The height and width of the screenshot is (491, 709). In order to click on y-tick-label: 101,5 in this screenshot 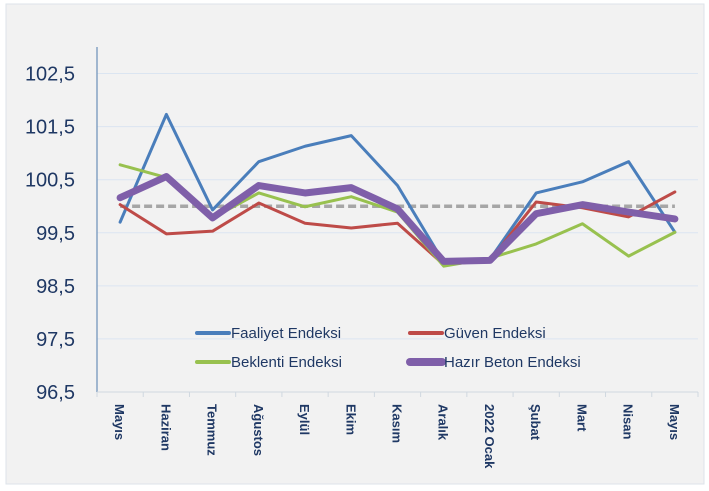, I will do `click(50, 128)`.